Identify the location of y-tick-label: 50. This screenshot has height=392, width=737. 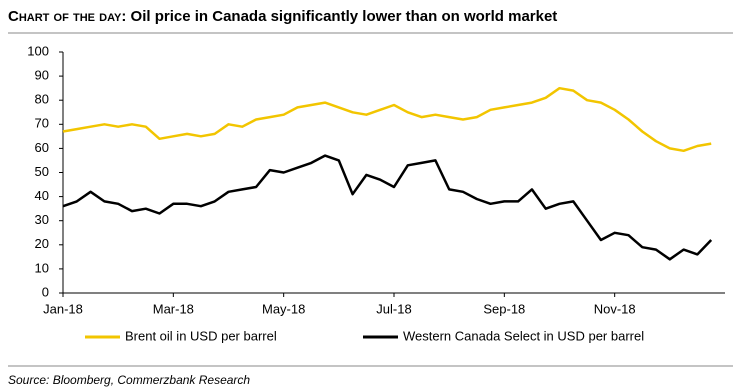
(42, 171).